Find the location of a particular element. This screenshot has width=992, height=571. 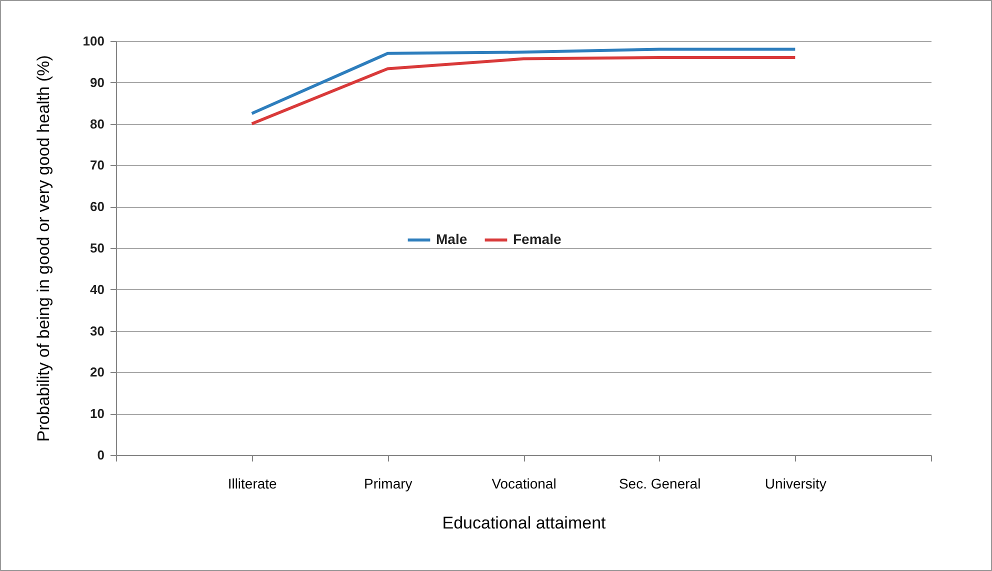

y-axis-title: Probability of being in good or very good health (%) is located at coordinates (43, 248).